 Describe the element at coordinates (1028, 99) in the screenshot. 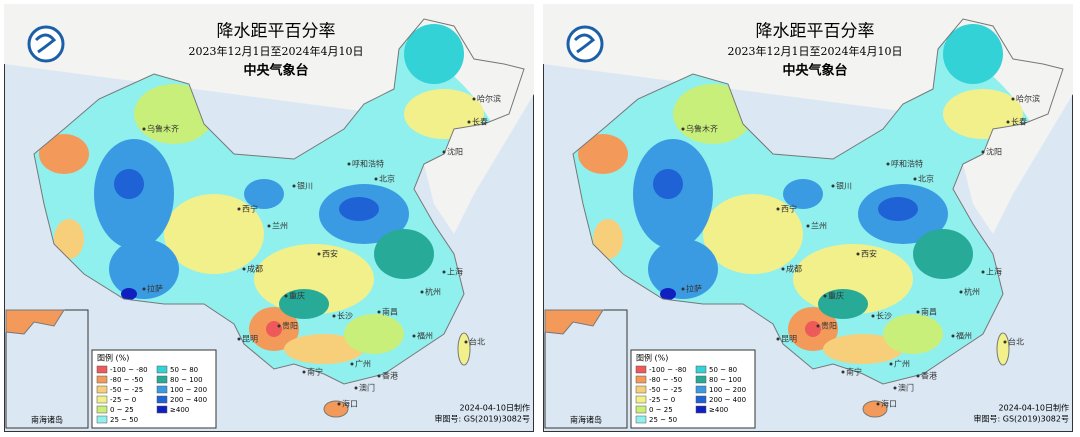

I see `city-label: 哈尔滨` at that location.